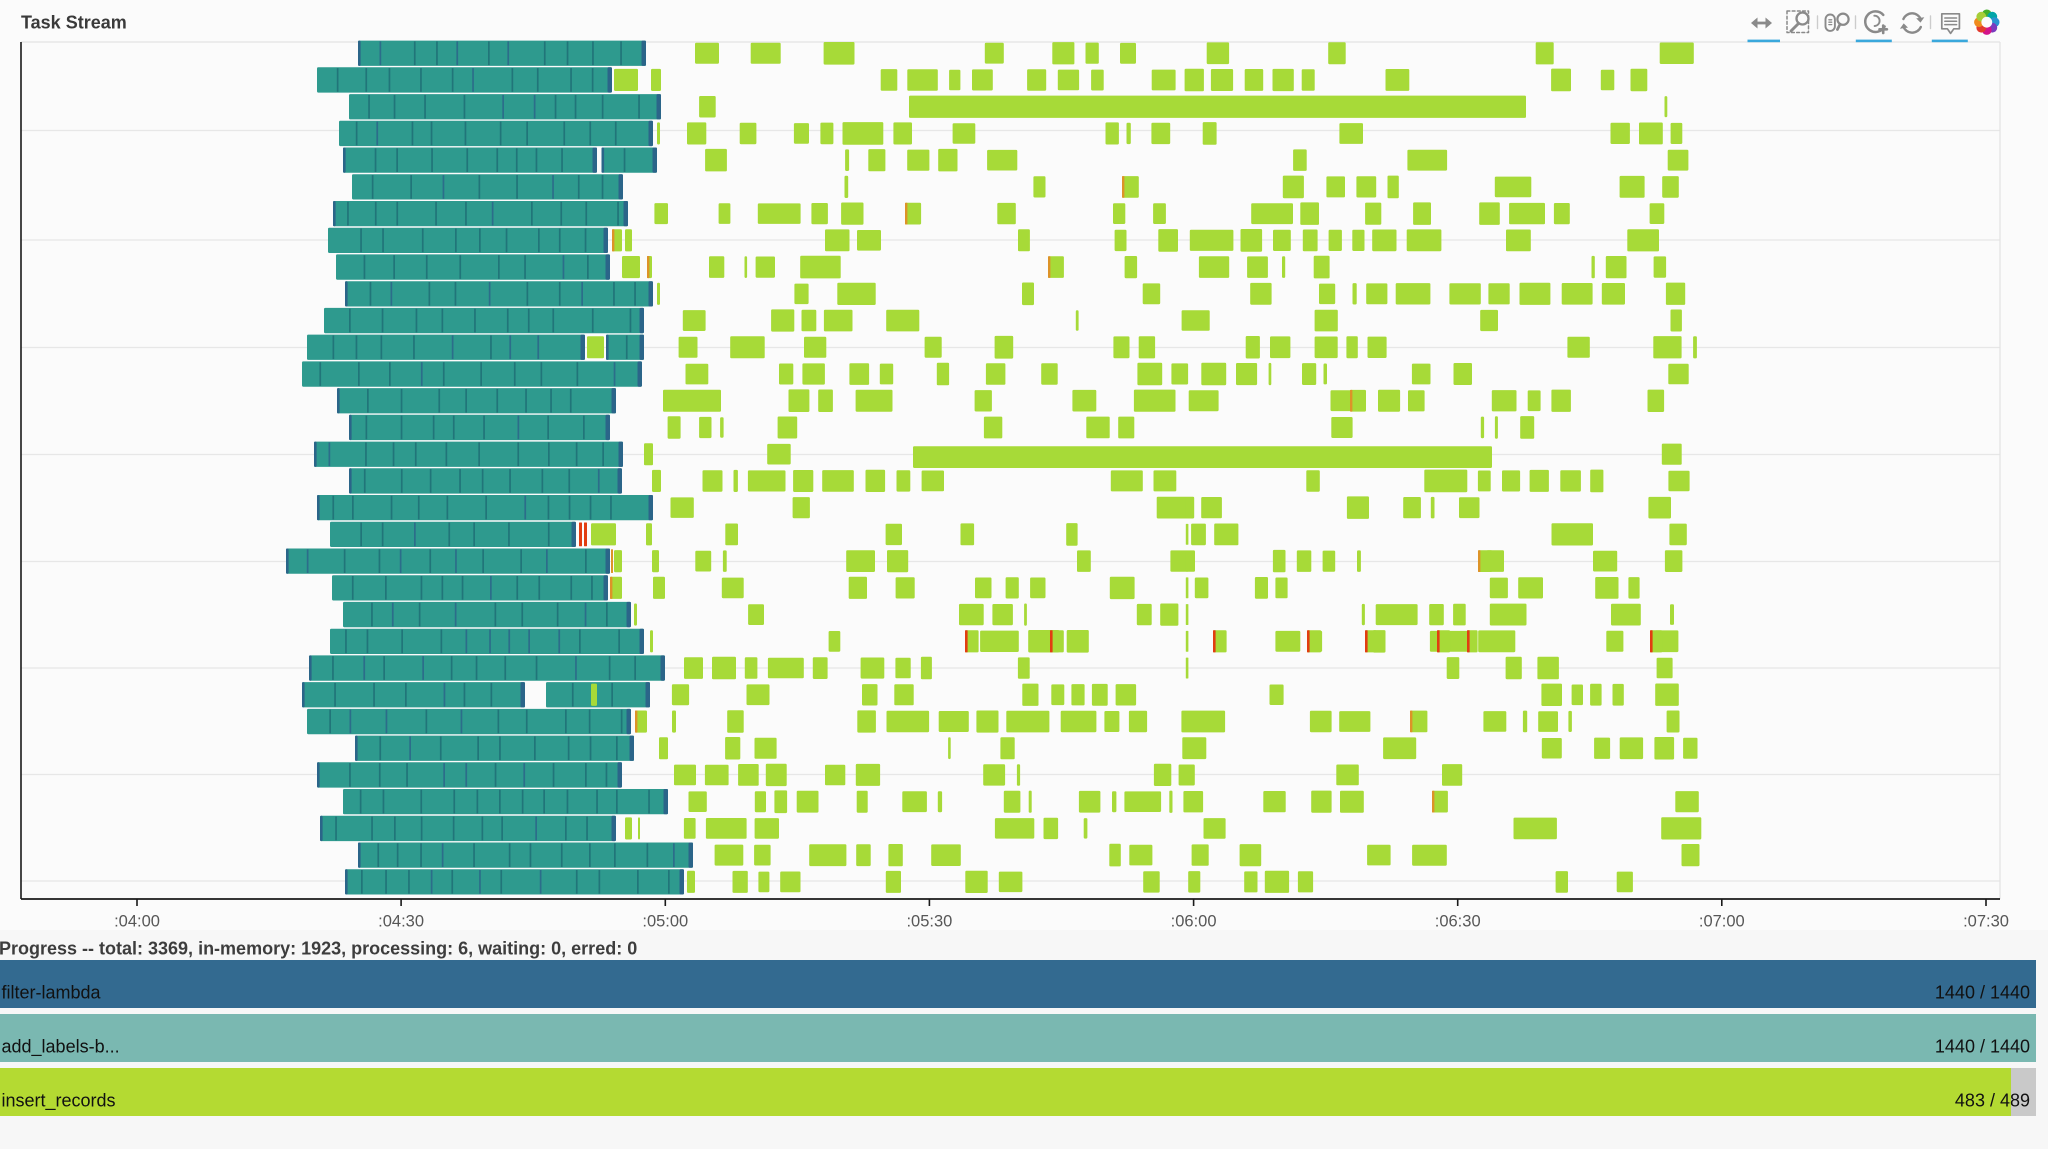 The width and height of the screenshot is (2048, 1149). What do you see at coordinates (1458, 922) in the screenshot?
I see `svg-text: :06:30` at bounding box center [1458, 922].